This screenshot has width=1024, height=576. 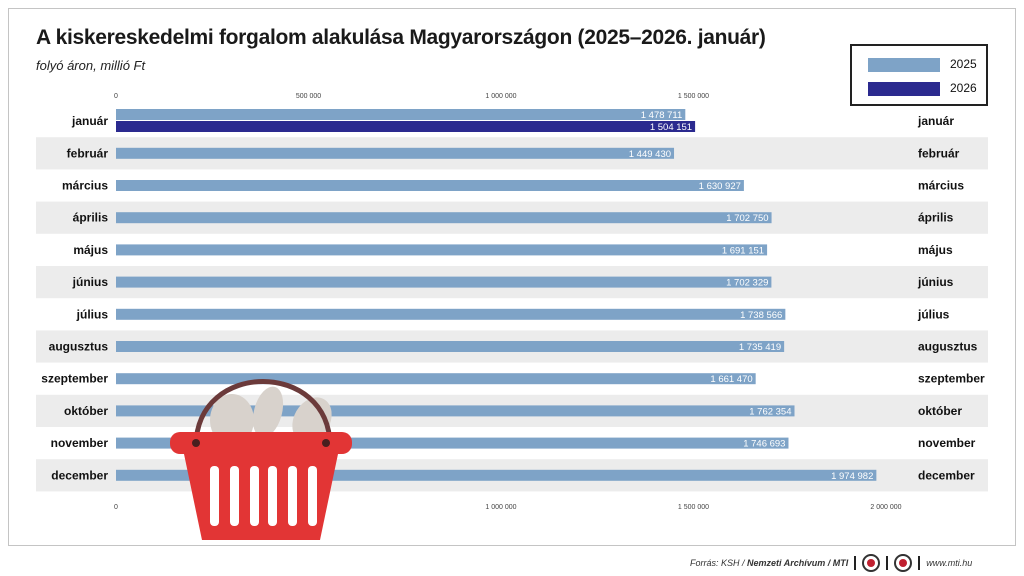 I want to click on category-label-right: április, so click(x=936, y=218).